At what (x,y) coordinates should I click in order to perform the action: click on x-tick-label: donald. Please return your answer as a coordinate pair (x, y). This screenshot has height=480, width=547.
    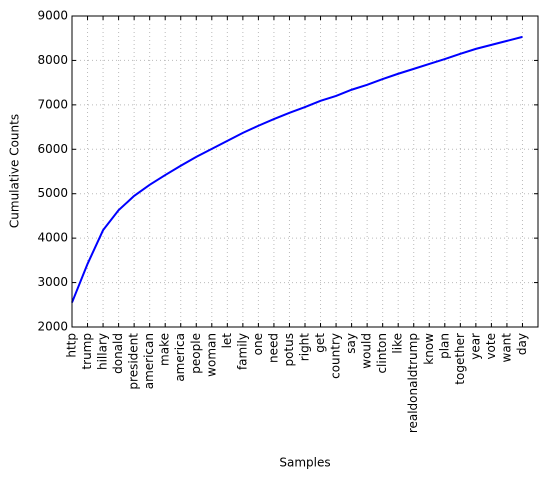
    Looking at the image, I should click on (118, 353).